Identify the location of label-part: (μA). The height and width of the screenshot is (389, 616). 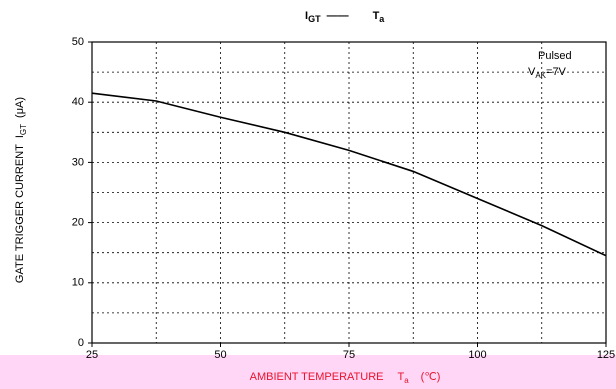
(20, 107).